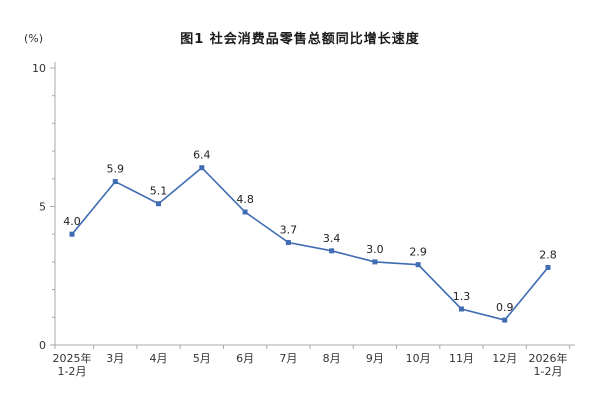 This screenshot has width=600, height=400. I want to click on y-tick-label: 10, so click(39, 68).